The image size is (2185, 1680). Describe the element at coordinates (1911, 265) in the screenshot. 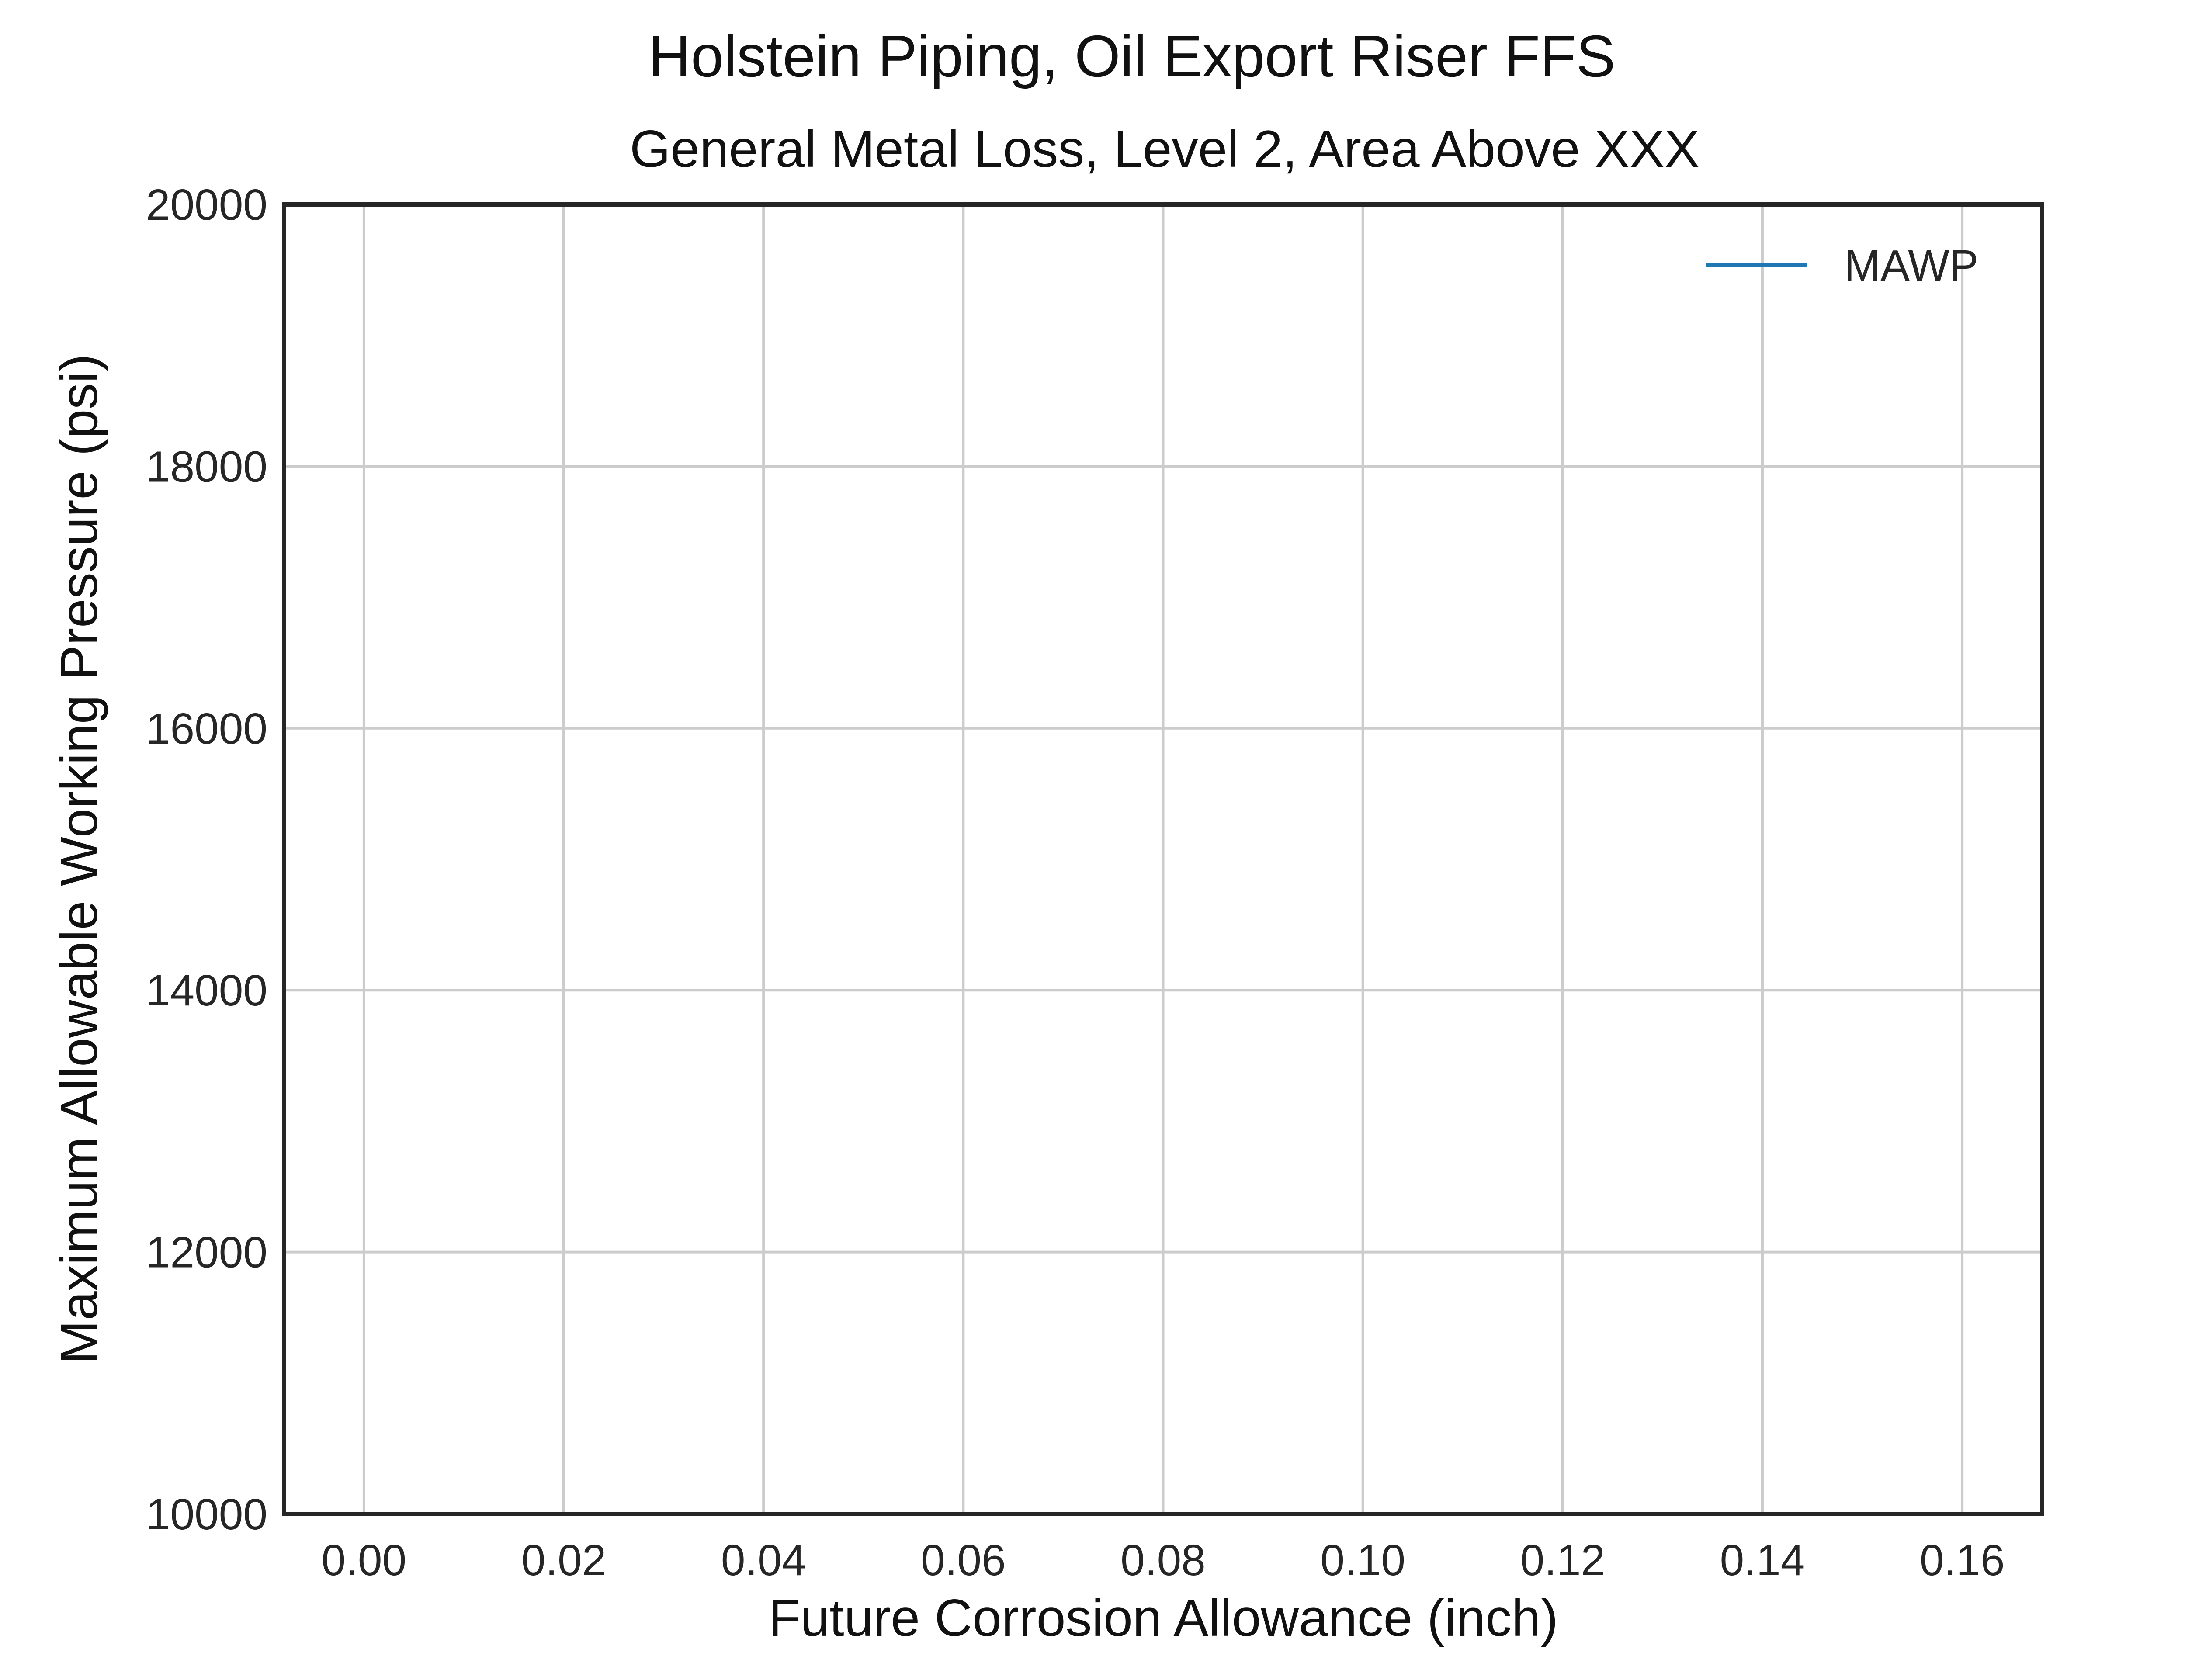

I see `legend-label: MAWP` at that location.